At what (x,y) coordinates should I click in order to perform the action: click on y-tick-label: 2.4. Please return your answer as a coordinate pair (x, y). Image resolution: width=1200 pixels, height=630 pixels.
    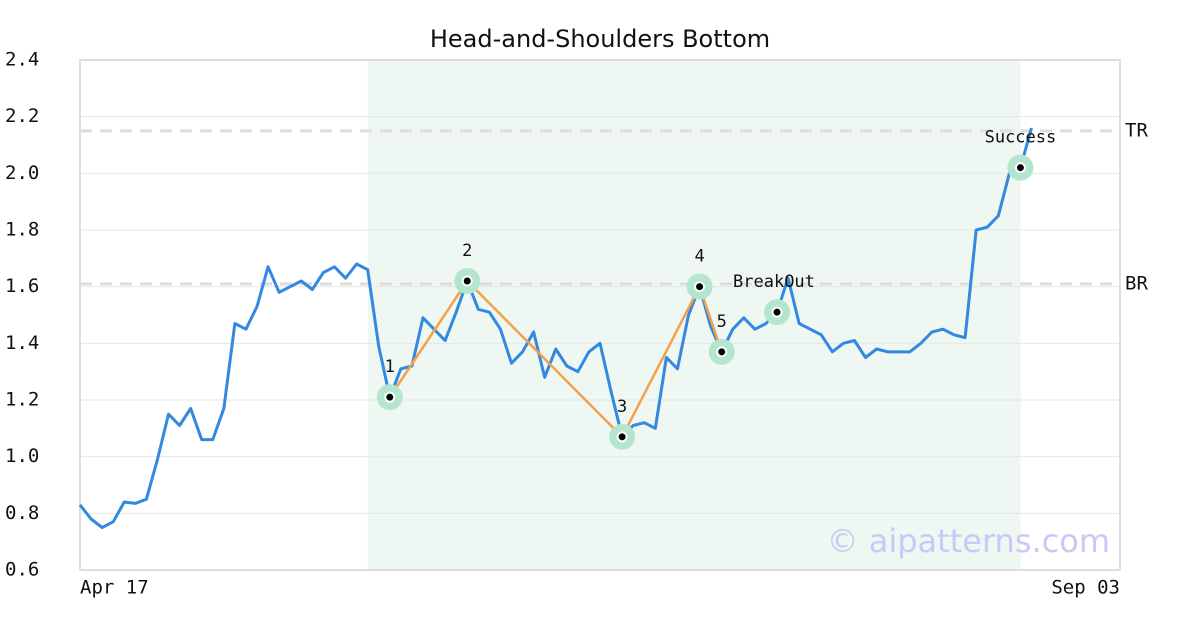
    Looking at the image, I should click on (22, 60).